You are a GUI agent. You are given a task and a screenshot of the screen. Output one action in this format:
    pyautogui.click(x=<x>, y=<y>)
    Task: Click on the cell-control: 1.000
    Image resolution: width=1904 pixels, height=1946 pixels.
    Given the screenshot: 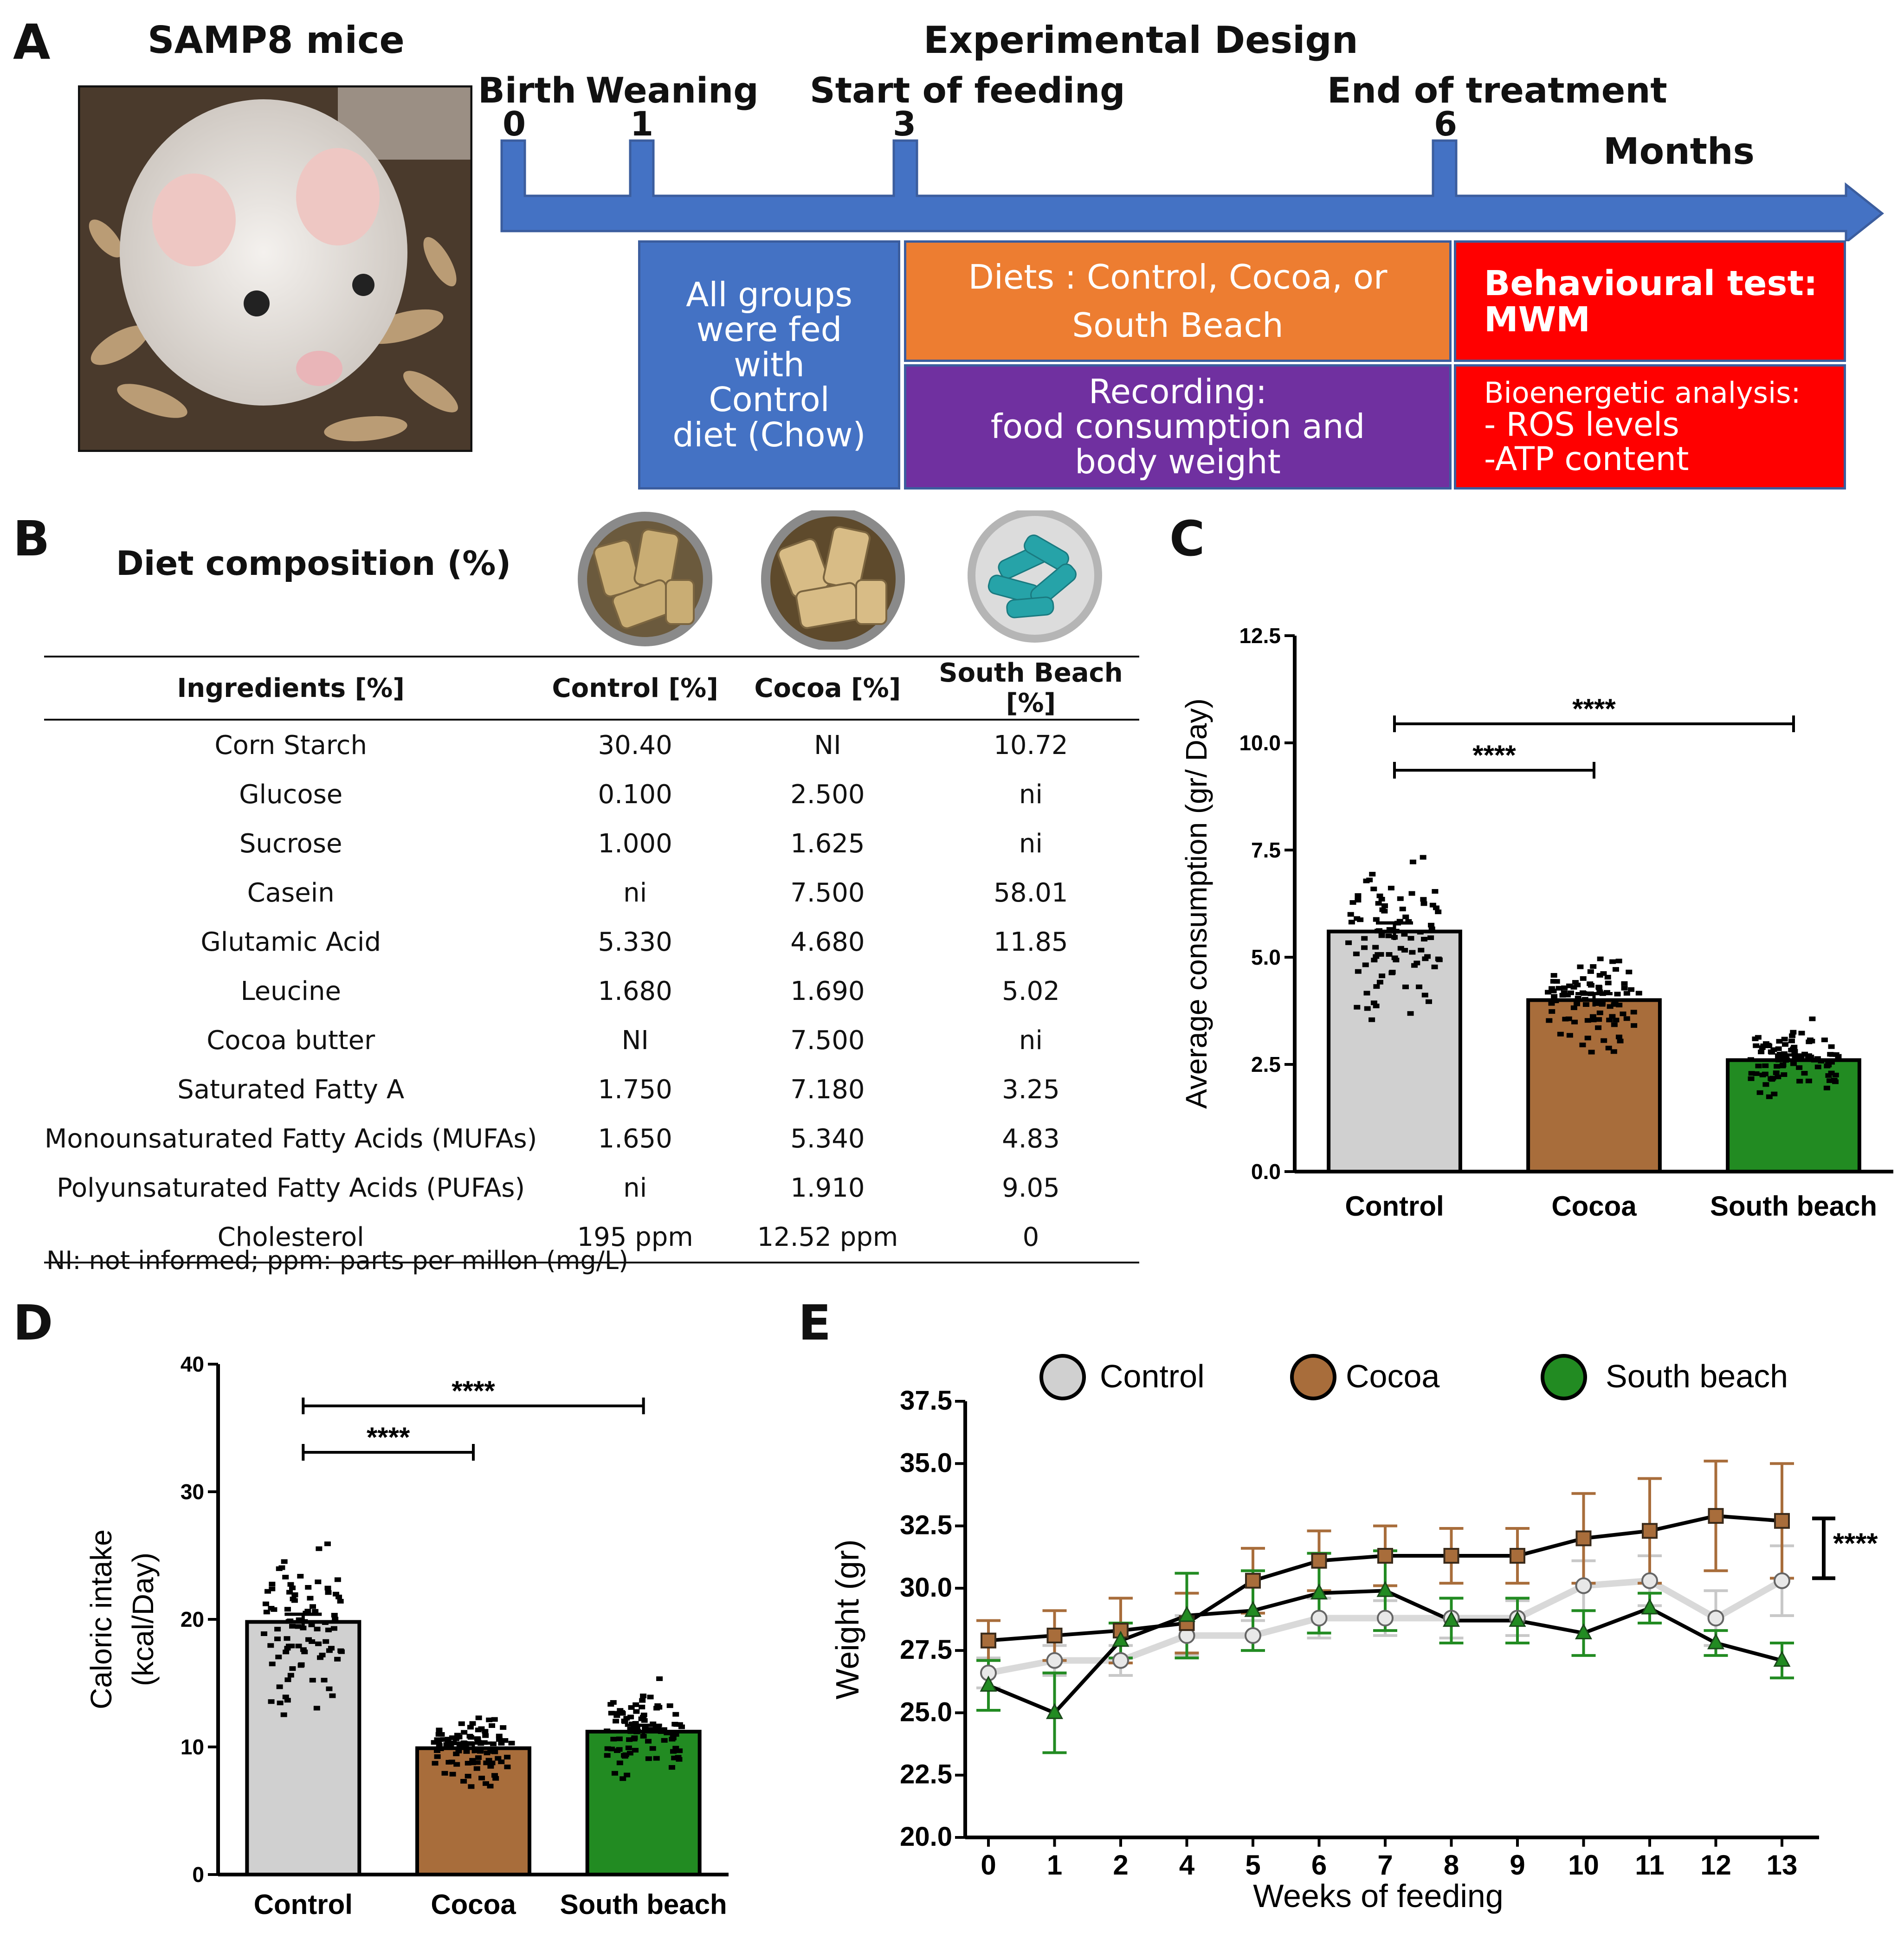 What is the action you would take?
    pyautogui.click(x=635, y=844)
    